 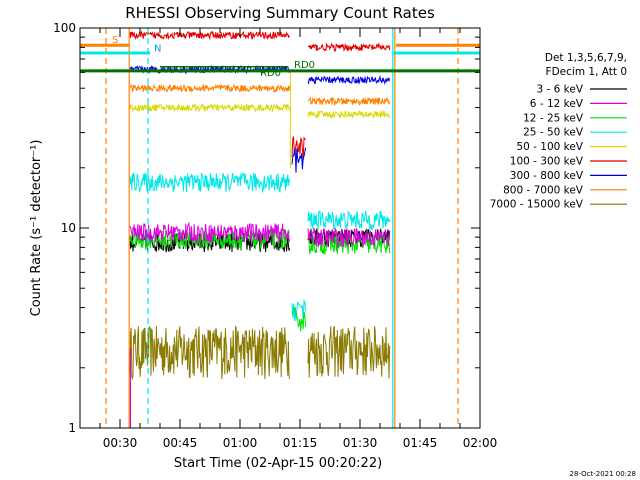 What do you see at coordinates (549, 147) in the screenshot?
I see `legend-label: 50 - 100 keV` at bounding box center [549, 147].